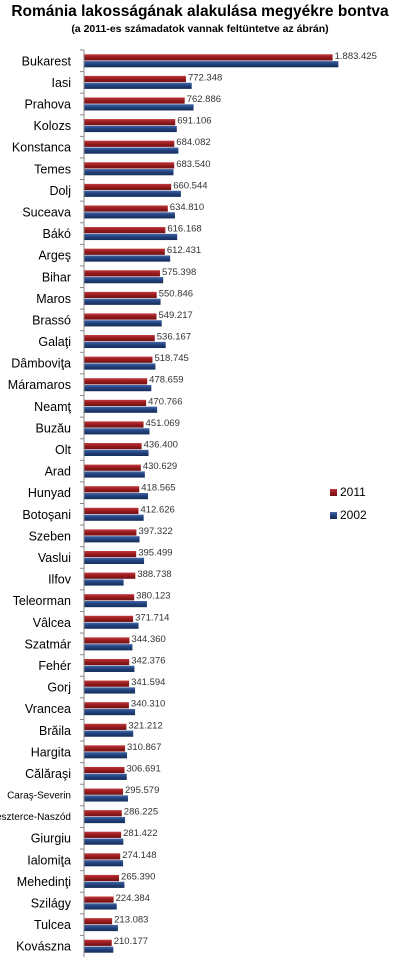 Image resolution: width=400 pixels, height=968 pixels. What do you see at coordinates (63, 450) in the screenshot?
I see `category-label: Olt` at bounding box center [63, 450].